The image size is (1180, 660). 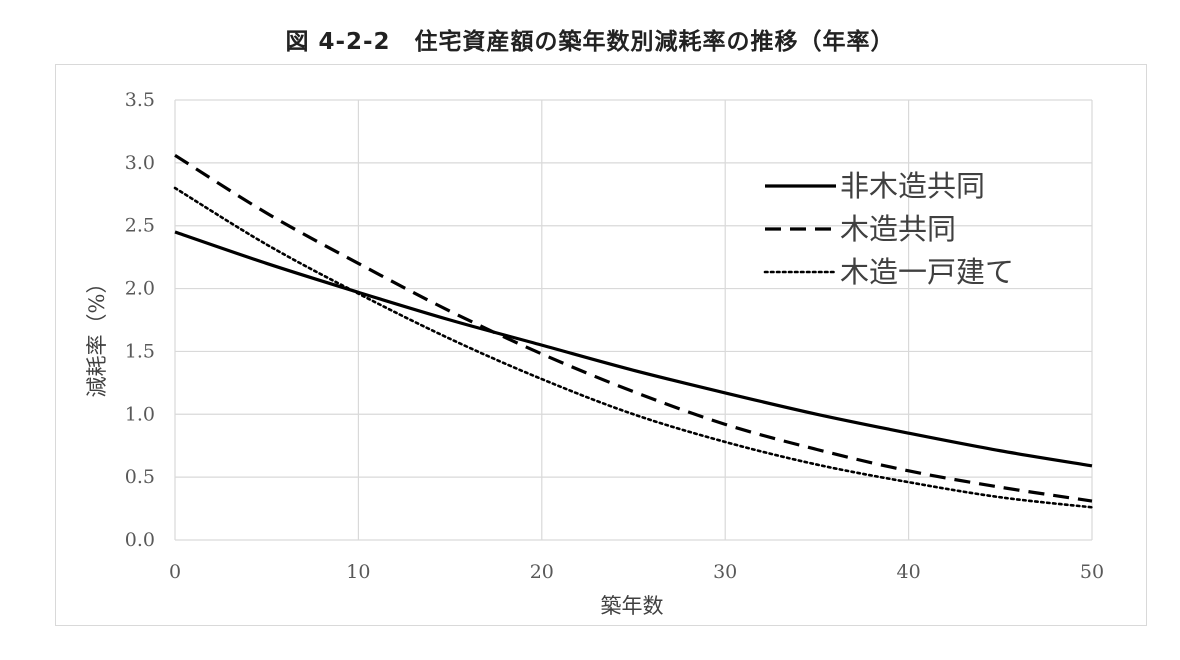 What do you see at coordinates (140, 351) in the screenshot?
I see `y-tick-label: 1.5` at bounding box center [140, 351].